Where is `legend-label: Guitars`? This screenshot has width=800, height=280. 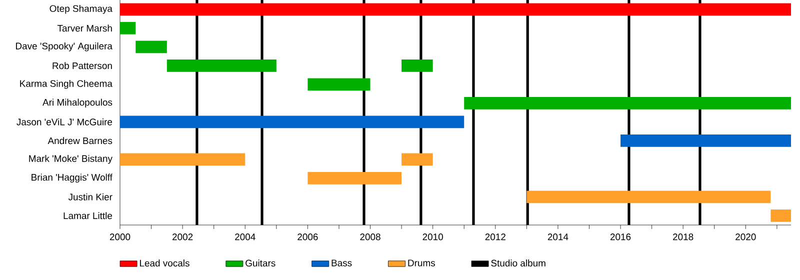
legend-label: Guitars is located at coordinates (261, 263).